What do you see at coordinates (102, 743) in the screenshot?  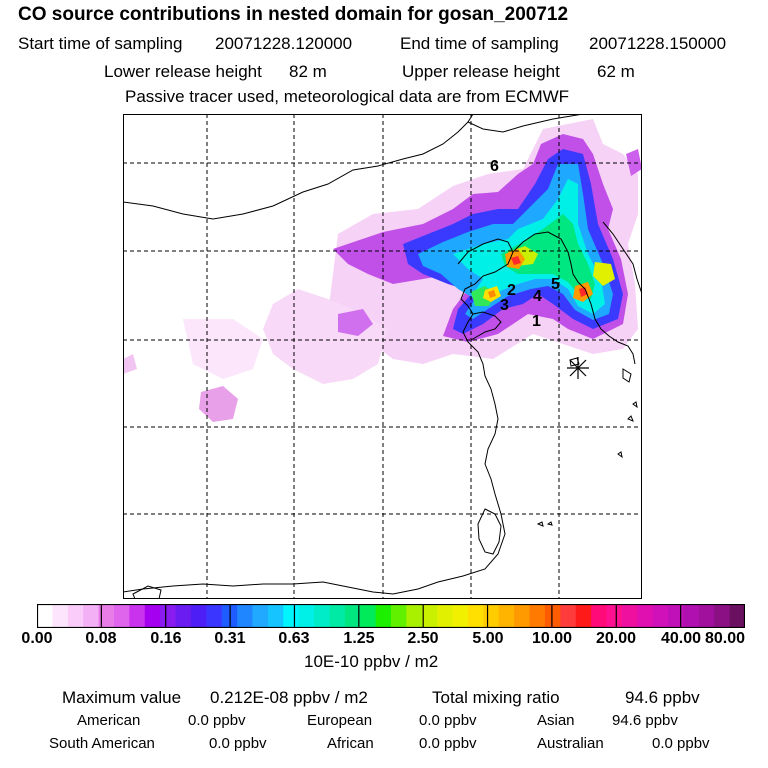 I see `region-south-american-label: South American` at bounding box center [102, 743].